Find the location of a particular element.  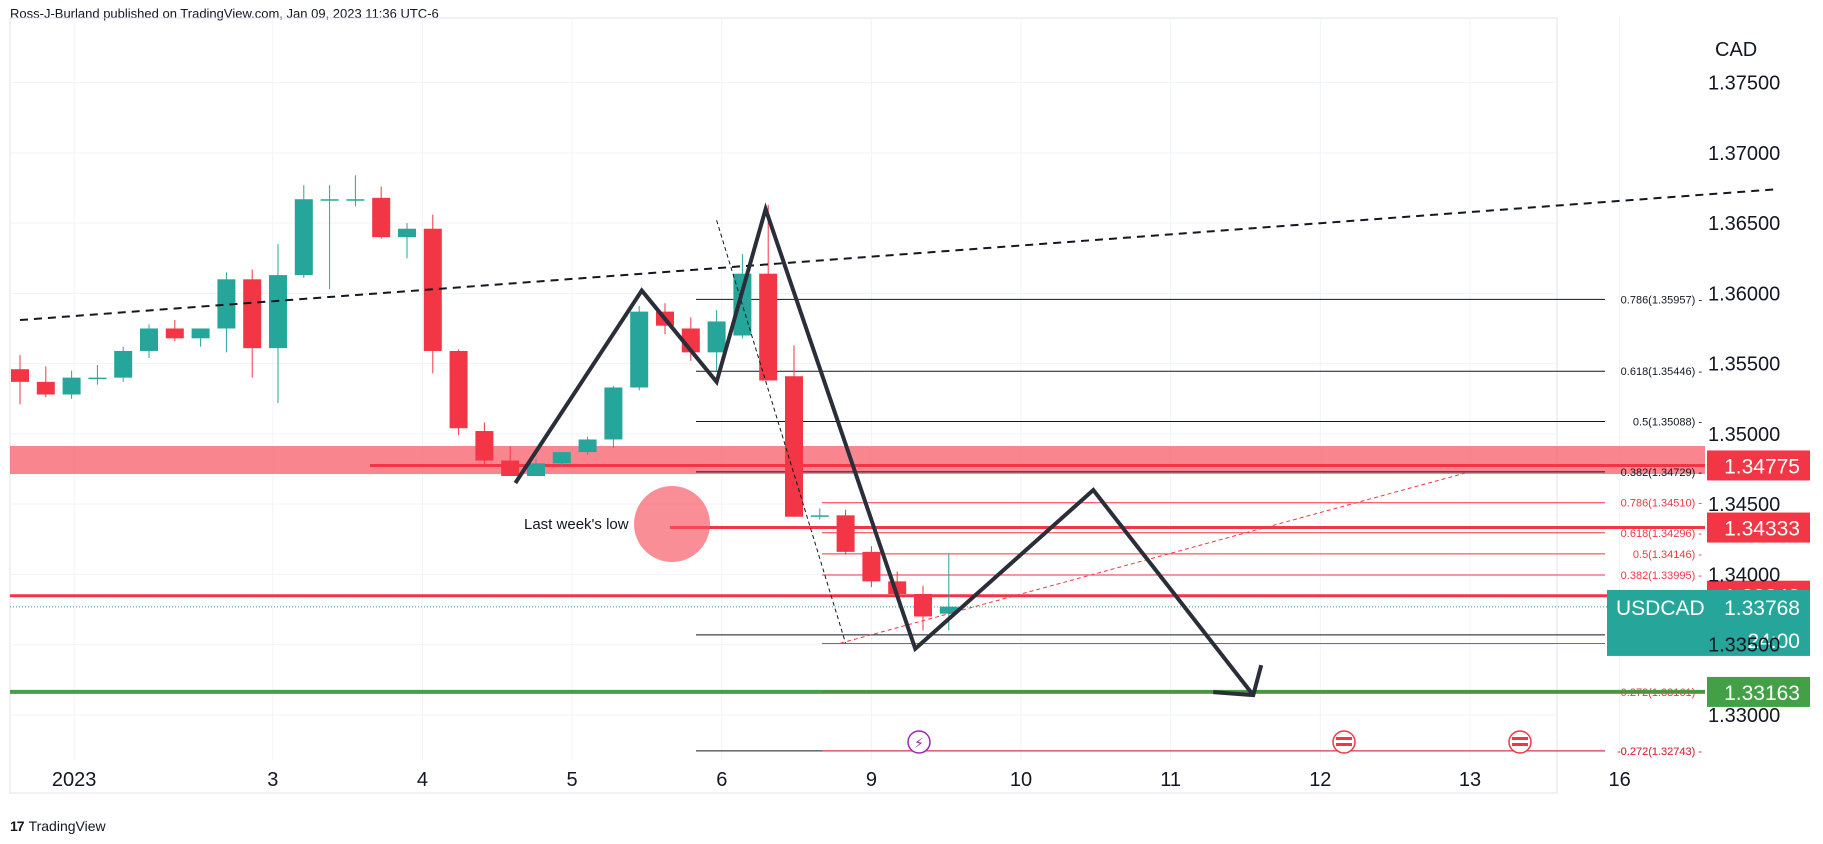

projection-arrowhead is located at coordinates (1238, 681).